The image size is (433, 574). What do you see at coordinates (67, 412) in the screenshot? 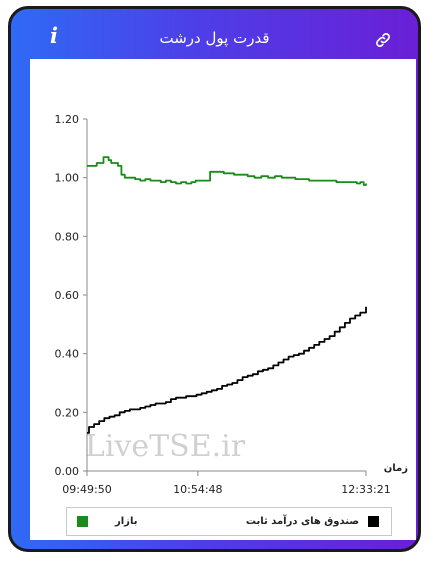
I see `y-tick-label: 0.20` at bounding box center [67, 412].